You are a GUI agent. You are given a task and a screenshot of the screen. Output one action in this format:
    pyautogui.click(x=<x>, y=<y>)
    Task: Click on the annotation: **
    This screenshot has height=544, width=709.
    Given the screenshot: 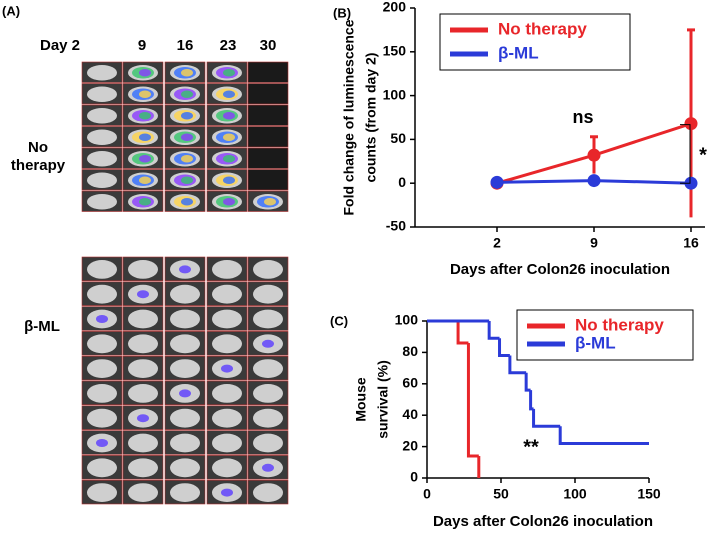 What is the action you would take?
    pyautogui.click(x=531, y=447)
    